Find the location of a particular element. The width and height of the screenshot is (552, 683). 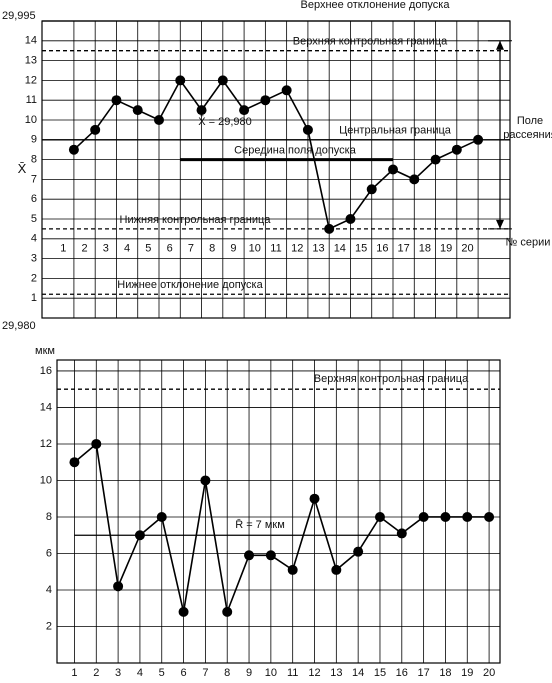

x-tick-label: 7 is located at coordinates (205, 673).